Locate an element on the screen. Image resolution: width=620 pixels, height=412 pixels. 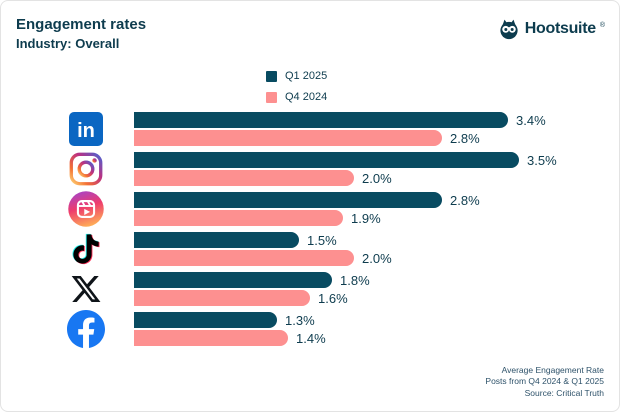
legend-label: Q4 2024 is located at coordinates (306, 97).